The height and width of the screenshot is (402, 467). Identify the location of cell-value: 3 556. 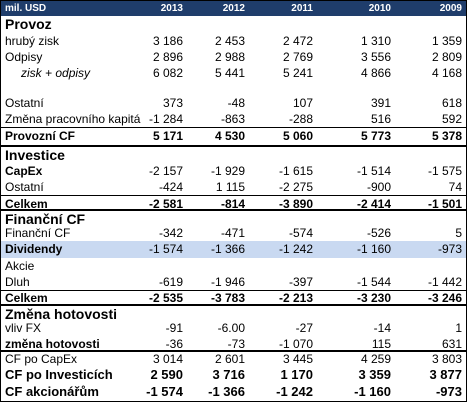
(375, 57).